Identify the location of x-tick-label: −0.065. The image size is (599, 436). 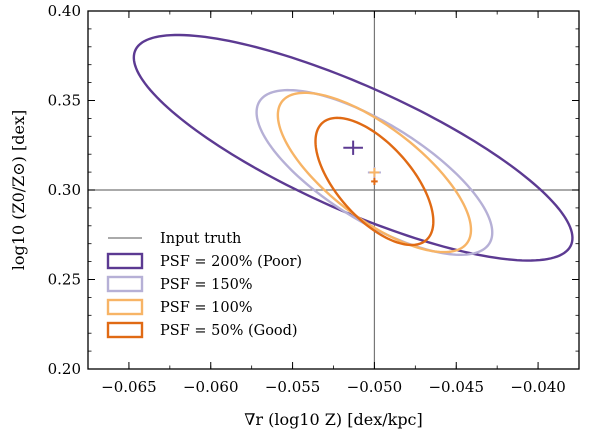
(129, 387).